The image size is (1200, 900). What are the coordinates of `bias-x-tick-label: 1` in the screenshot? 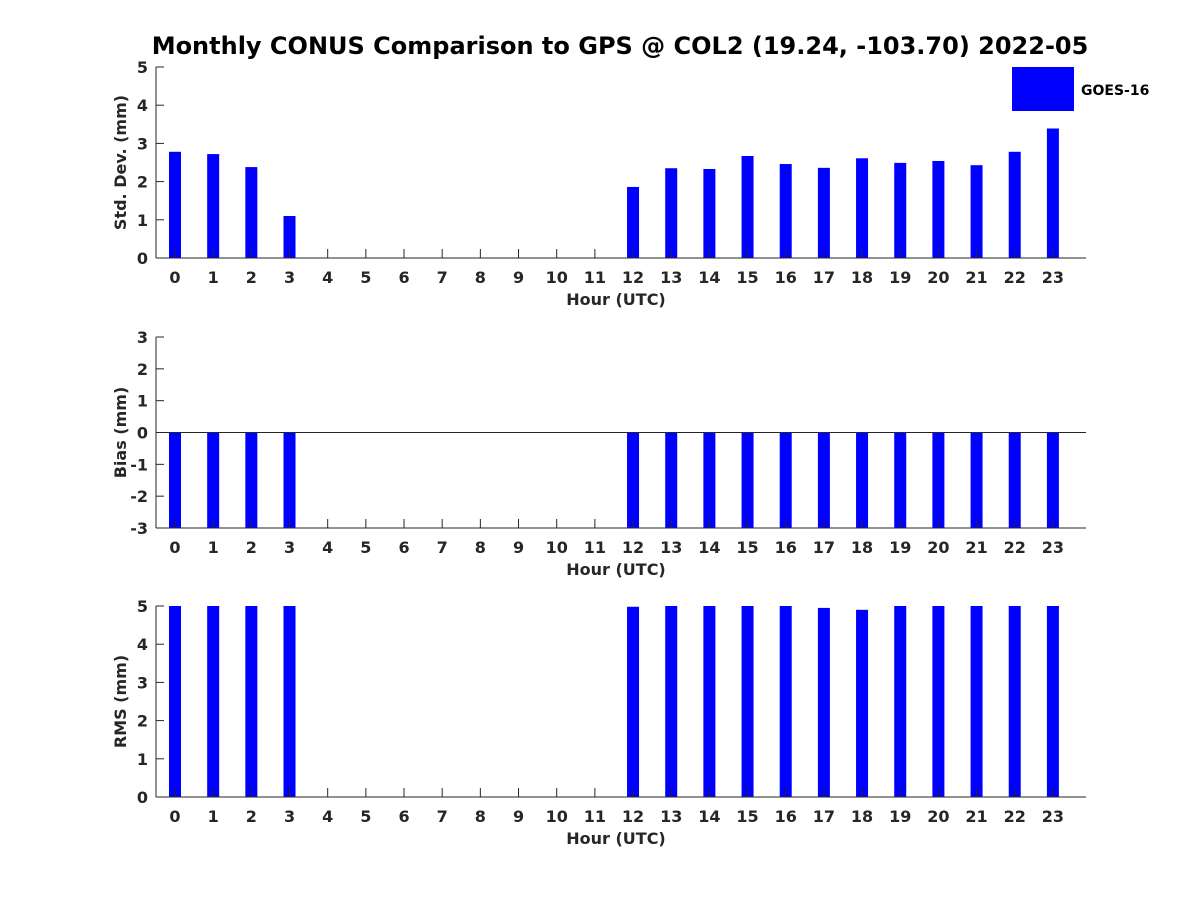 It's located at (213, 547).